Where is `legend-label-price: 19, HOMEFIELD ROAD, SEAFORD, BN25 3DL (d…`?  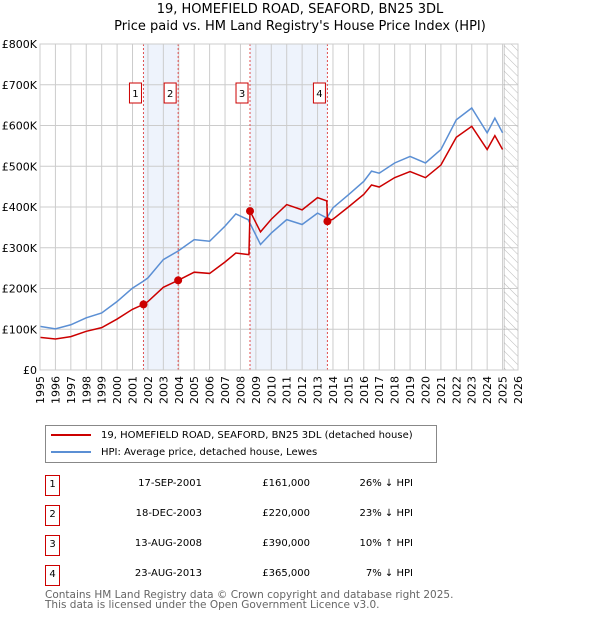
legend-label-price: 19, HOMEFIELD ROAD, SEAFORD, BN25 3DL (d… is located at coordinates (257, 435).